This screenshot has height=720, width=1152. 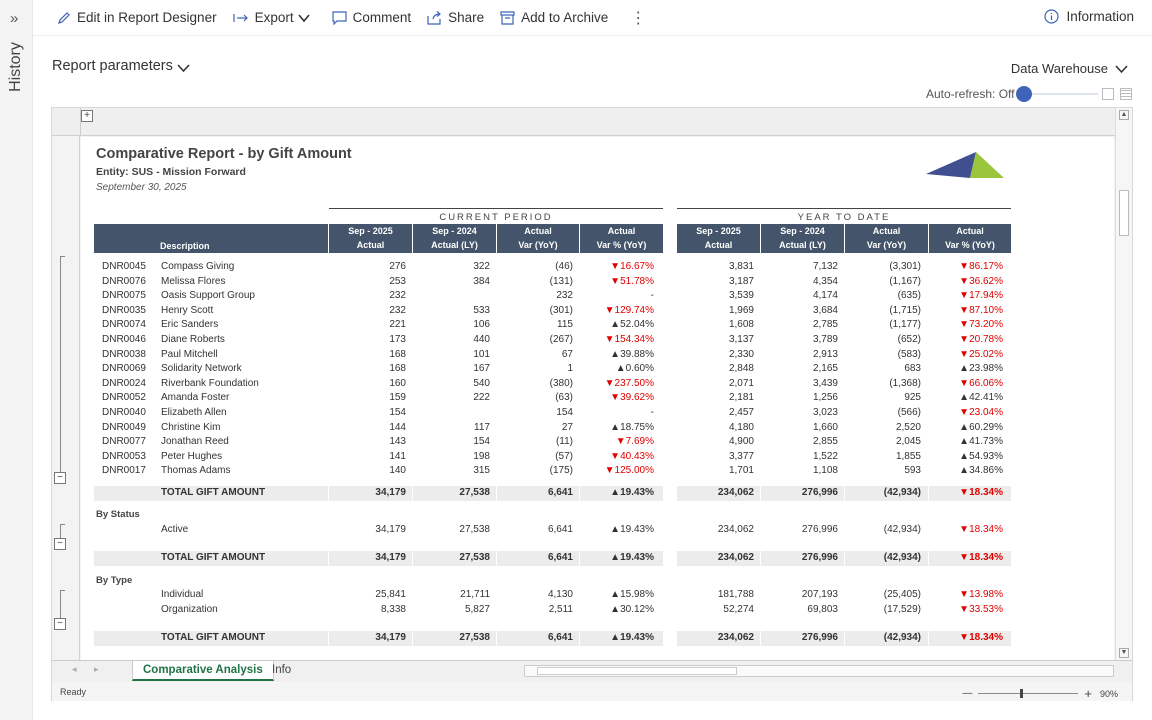 What do you see at coordinates (1022, 693) in the screenshot?
I see `zoom-slider-knob` at bounding box center [1022, 693].